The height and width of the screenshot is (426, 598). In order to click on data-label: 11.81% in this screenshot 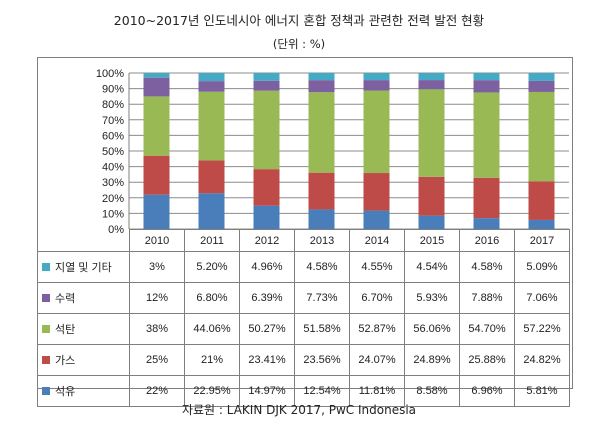, I will do `click(377, 391)`.